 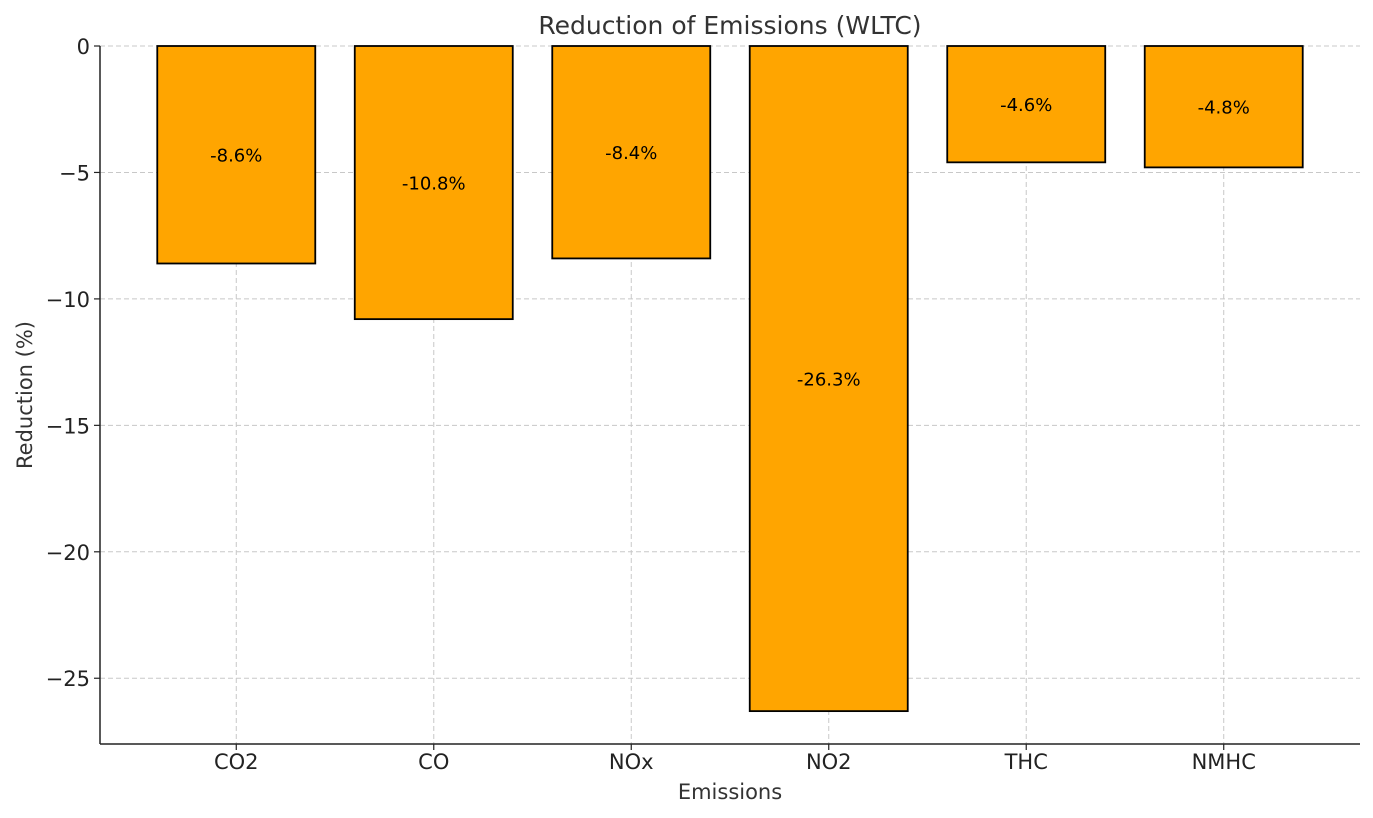 I want to click on bar-nmhc, so click(x=1223, y=107).